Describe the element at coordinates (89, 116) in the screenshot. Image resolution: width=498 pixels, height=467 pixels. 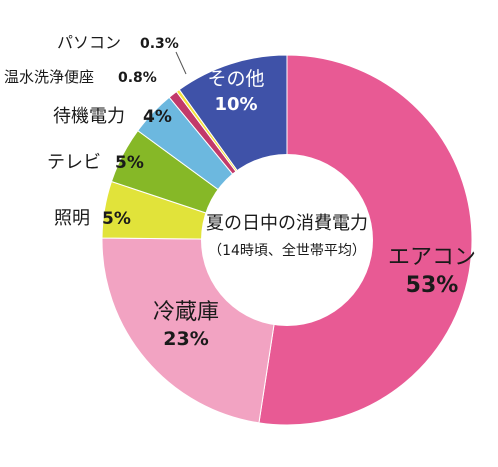
I see `slice-label-standby: 待機電力` at that location.